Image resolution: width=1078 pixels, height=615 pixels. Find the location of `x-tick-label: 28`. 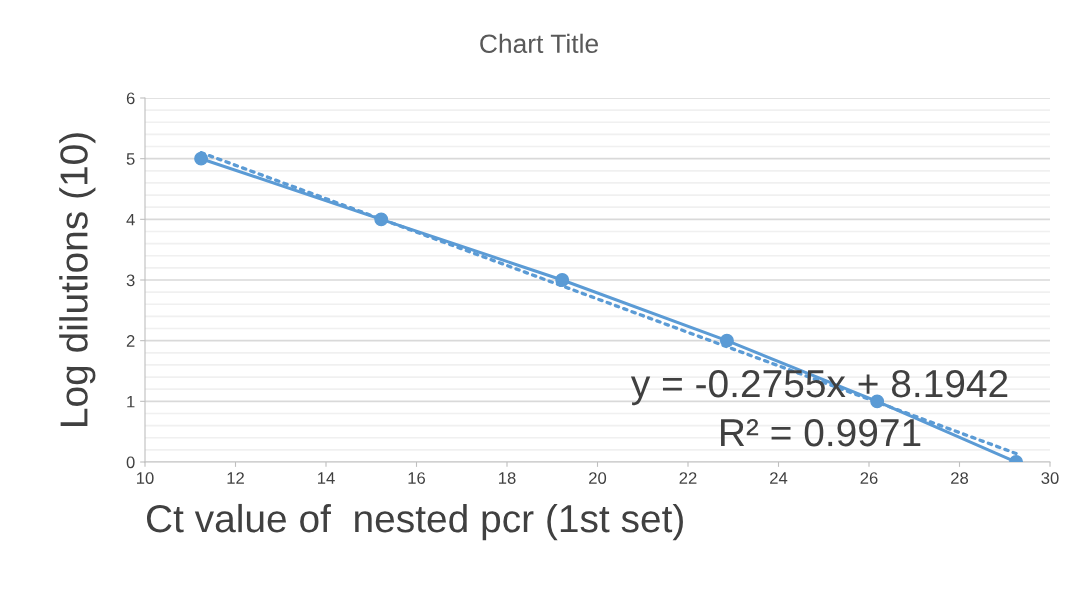

x-tick-label: 28 is located at coordinates (960, 478).